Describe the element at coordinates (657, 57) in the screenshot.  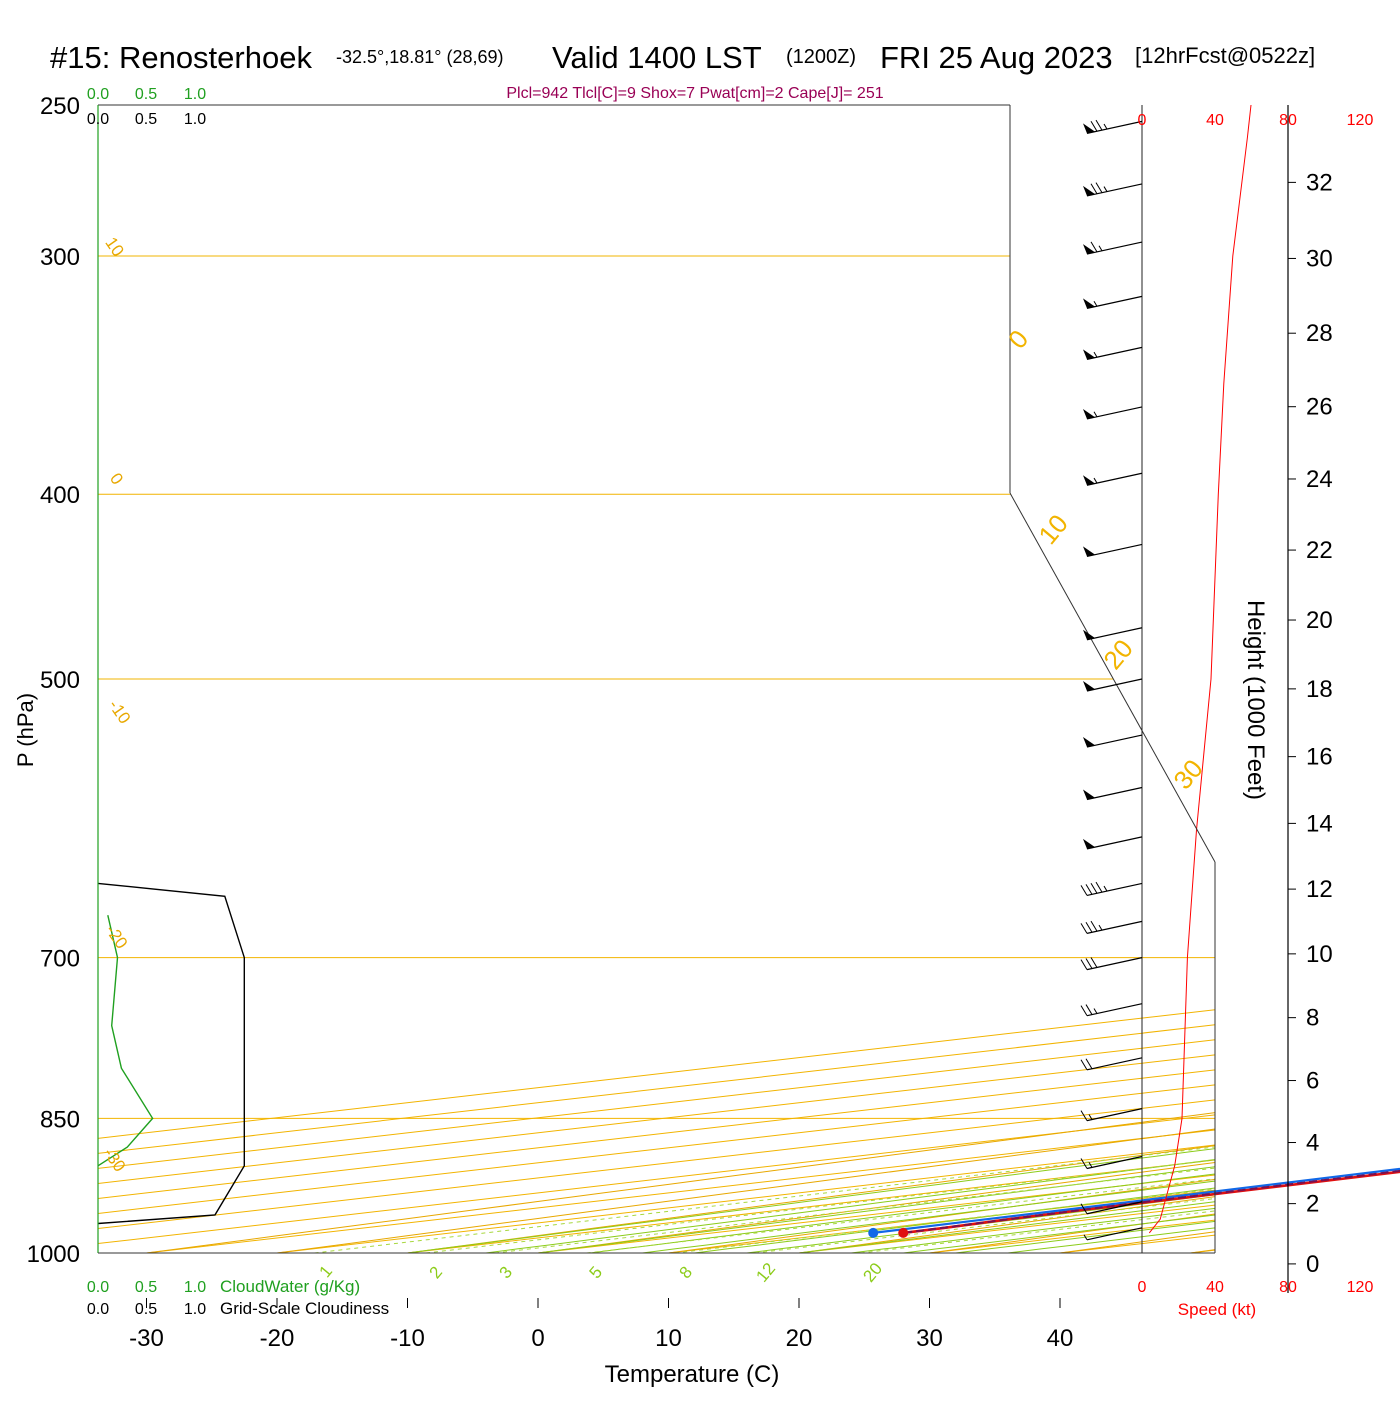
I see `valid-time: Valid 1400 LST` at that location.